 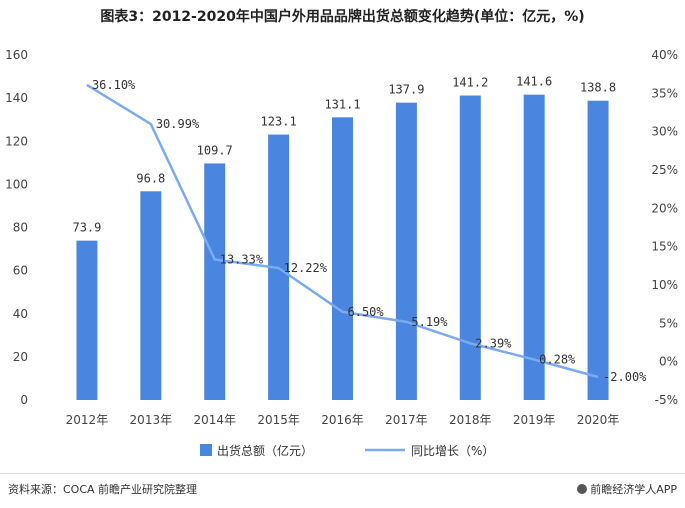 What do you see at coordinates (633, 489) in the screenshot?
I see `brand-text: 前瞻经济学人APP` at bounding box center [633, 489].